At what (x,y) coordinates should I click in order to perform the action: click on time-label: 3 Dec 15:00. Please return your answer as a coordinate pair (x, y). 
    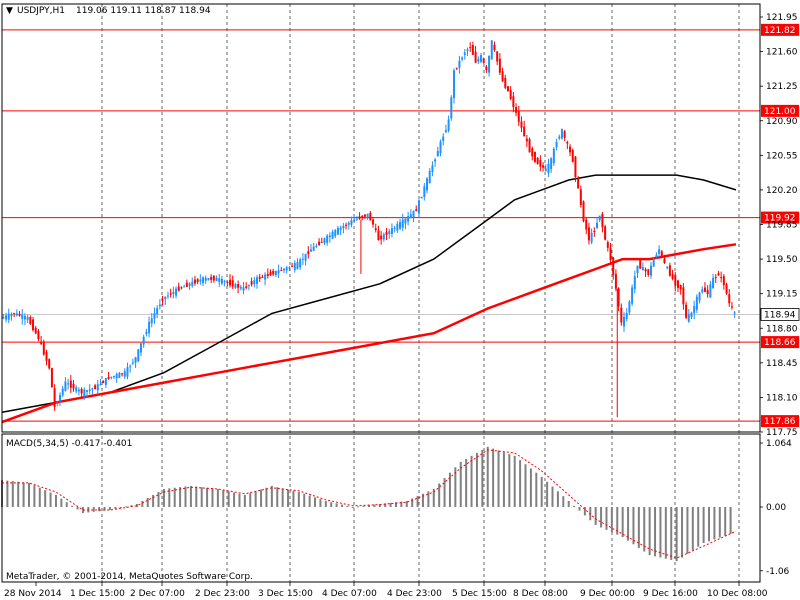
    Looking at the image, I should click on (285, 594).